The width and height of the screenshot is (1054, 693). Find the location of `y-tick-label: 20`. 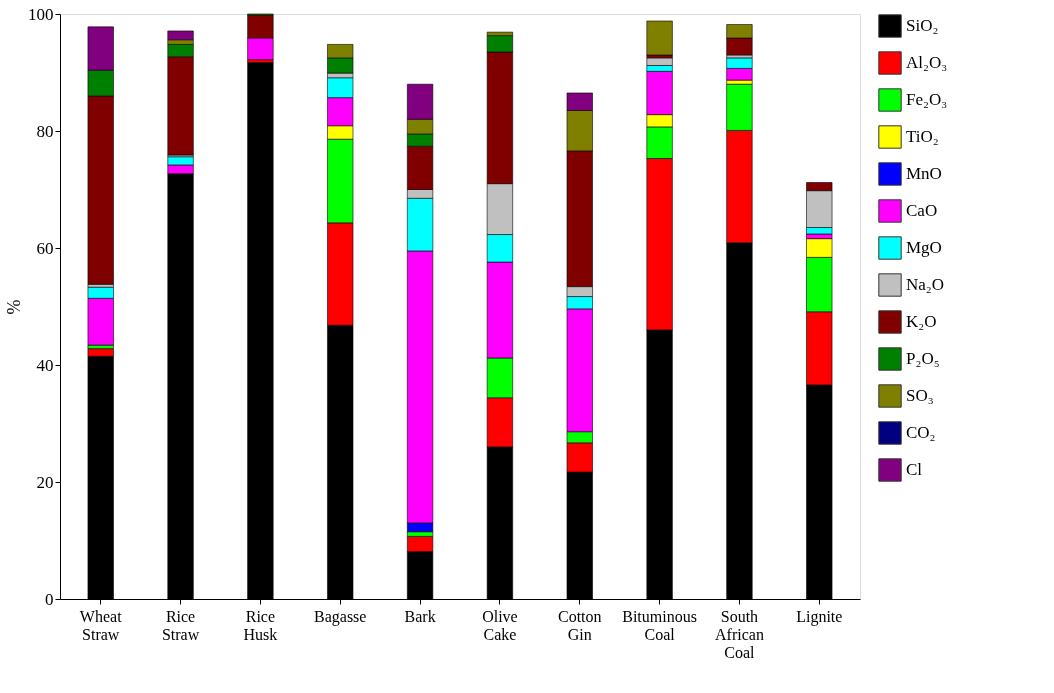

y-tick-label: 20 is located at coordinates (45, 482).